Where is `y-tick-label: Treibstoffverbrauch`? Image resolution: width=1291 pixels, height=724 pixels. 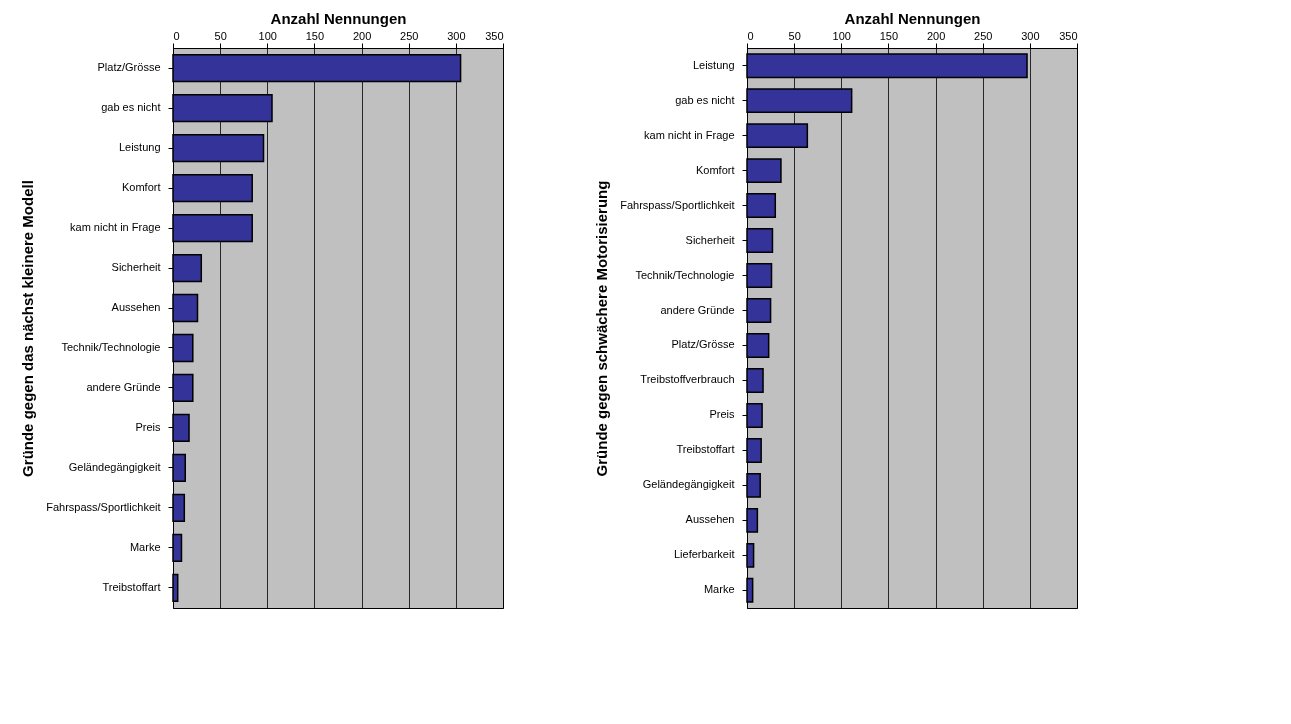
y-tick-label: Treibstoffverbrauch is located at coordinates (687, 379).